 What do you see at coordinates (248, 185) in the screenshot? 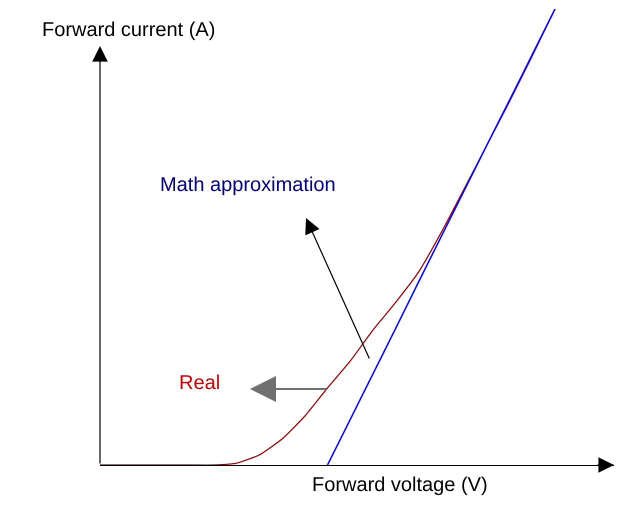
I see `annotation: Math approximation` at bounding box center [248, 185].